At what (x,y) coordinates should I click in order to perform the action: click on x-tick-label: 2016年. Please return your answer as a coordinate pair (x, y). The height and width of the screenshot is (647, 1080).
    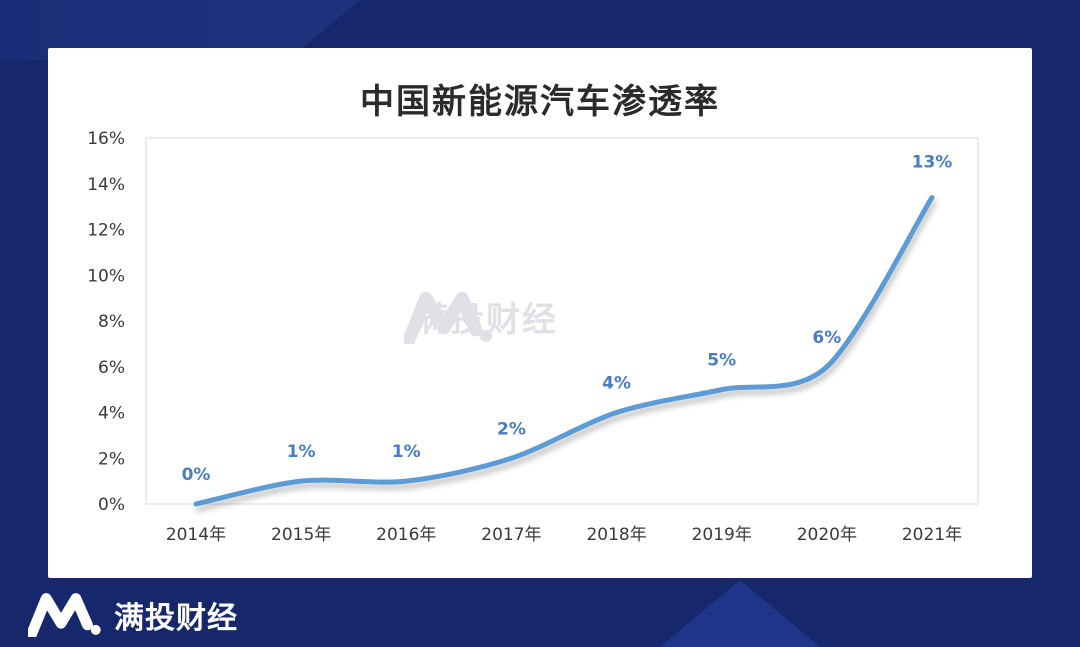
    Looking at the image, I should click on (406, 535).